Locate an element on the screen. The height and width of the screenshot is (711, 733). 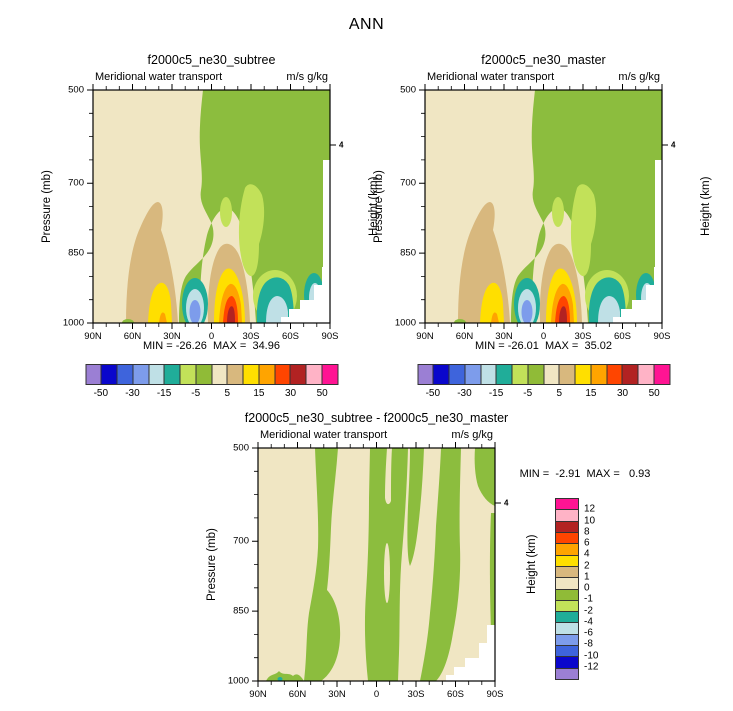
page-title: ANN is located at coordinates (366, 24).